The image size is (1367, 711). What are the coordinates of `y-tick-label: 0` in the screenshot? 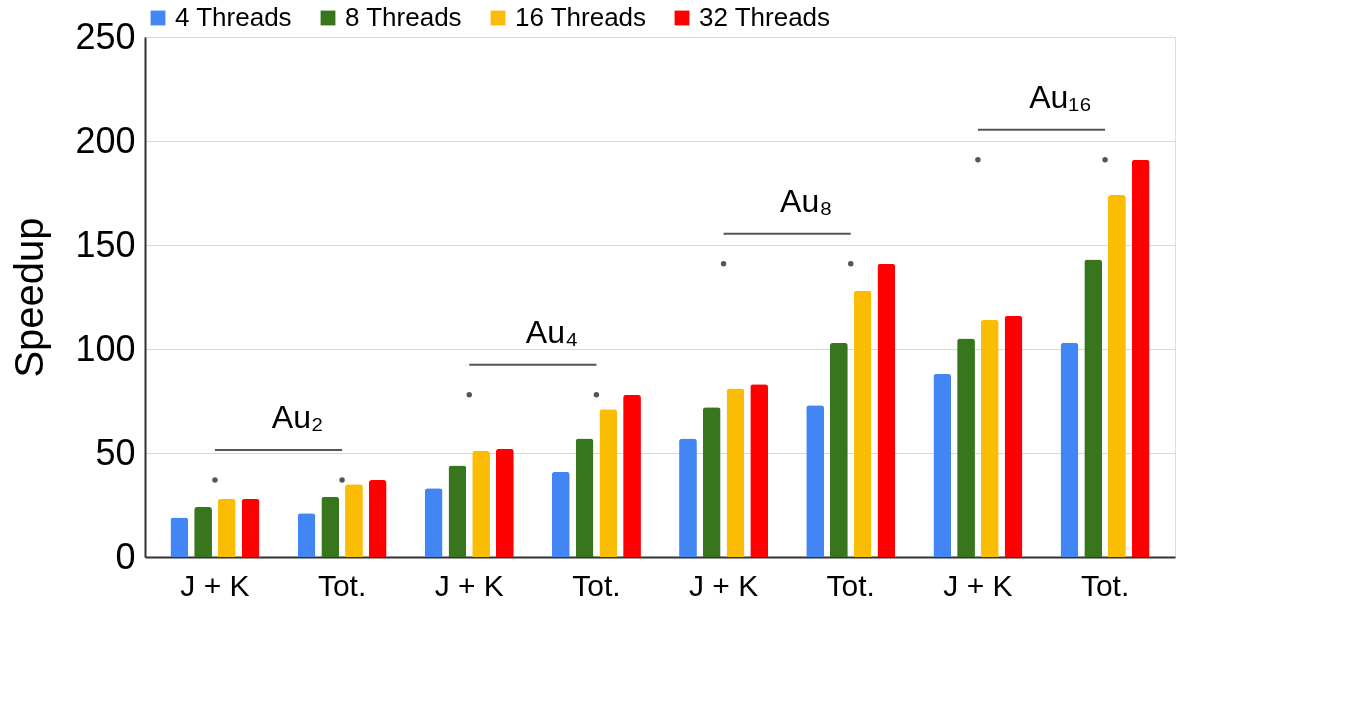 It's located at (125, 556).